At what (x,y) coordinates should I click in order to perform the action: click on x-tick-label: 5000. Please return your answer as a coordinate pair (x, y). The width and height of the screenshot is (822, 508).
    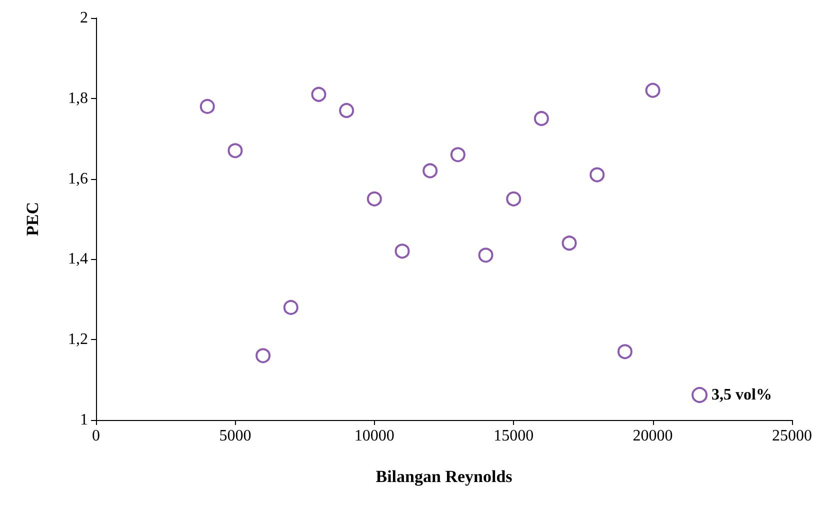
    Looking at the image, I should click on (235, 436).